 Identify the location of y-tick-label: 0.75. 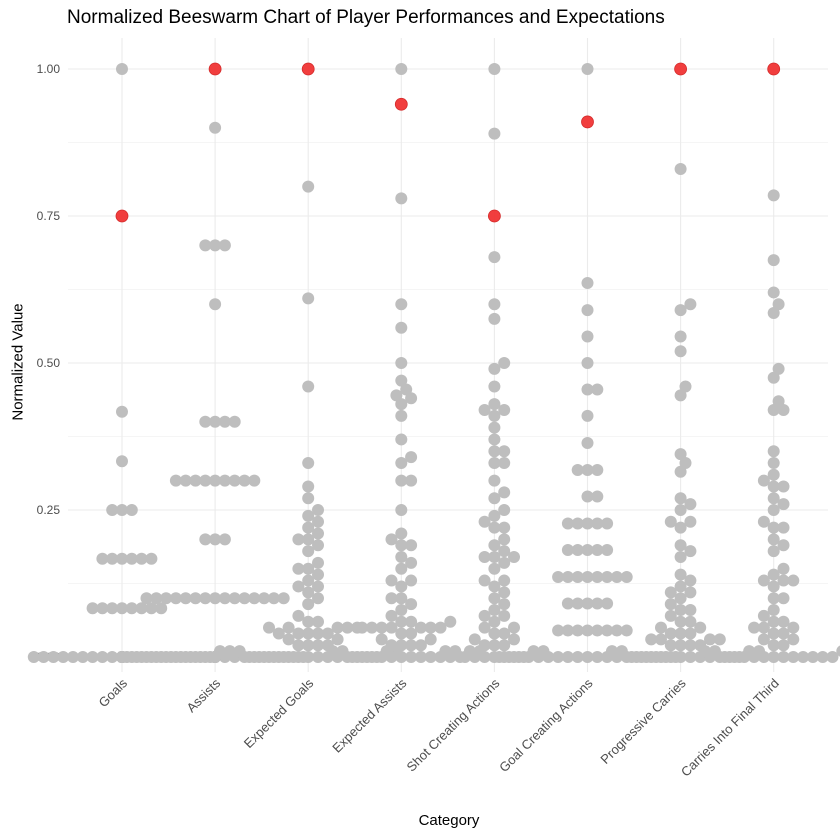
(49, 216).